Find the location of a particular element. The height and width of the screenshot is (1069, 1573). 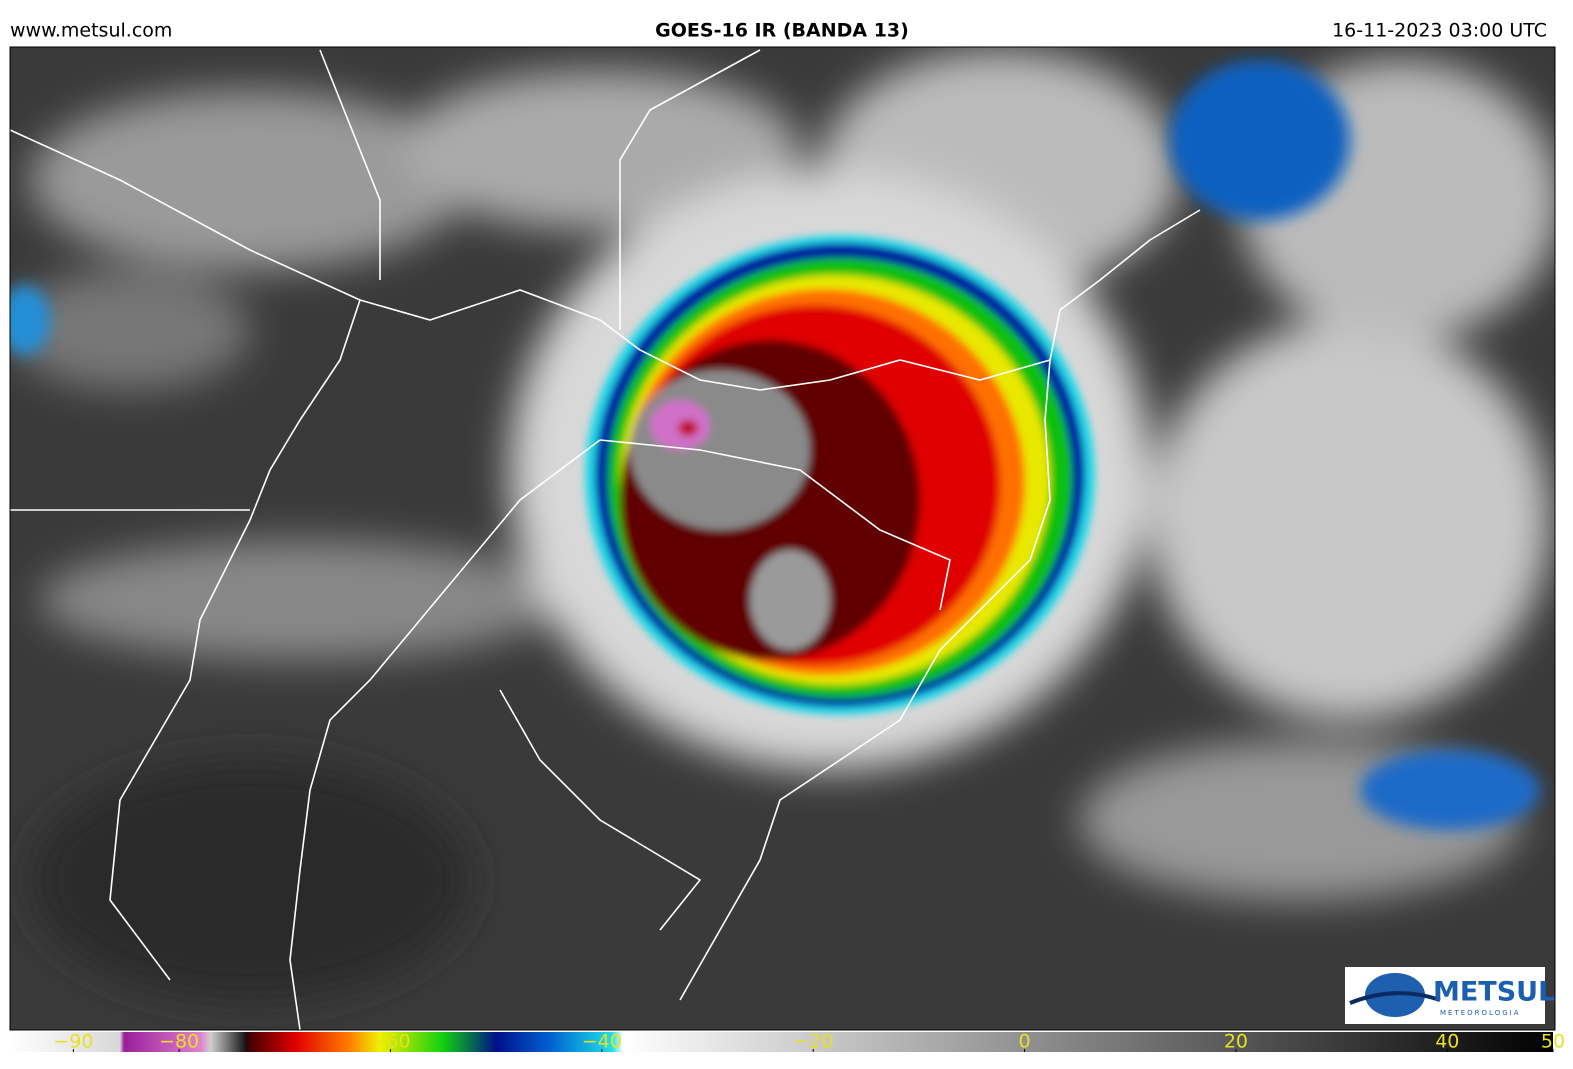

storm is located at coordinates (840, 475).